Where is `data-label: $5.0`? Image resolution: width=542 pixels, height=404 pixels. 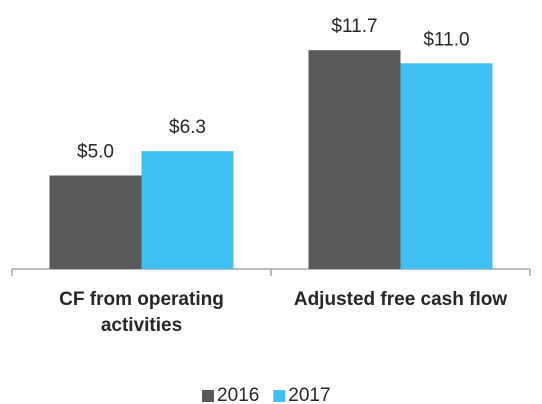 data-label: $5.0 is located at coordinates (95, 152).